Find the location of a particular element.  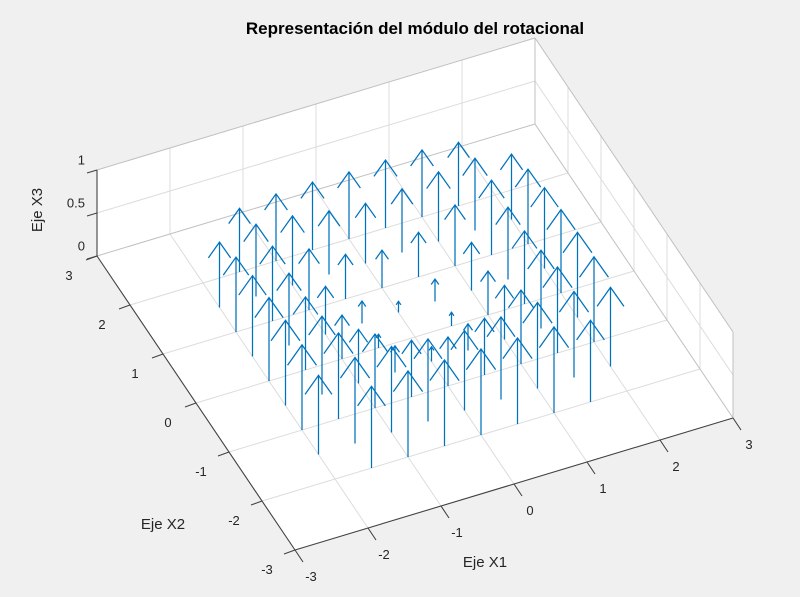

z-tick-label: 0.5 is located at coordinates (76, 203).